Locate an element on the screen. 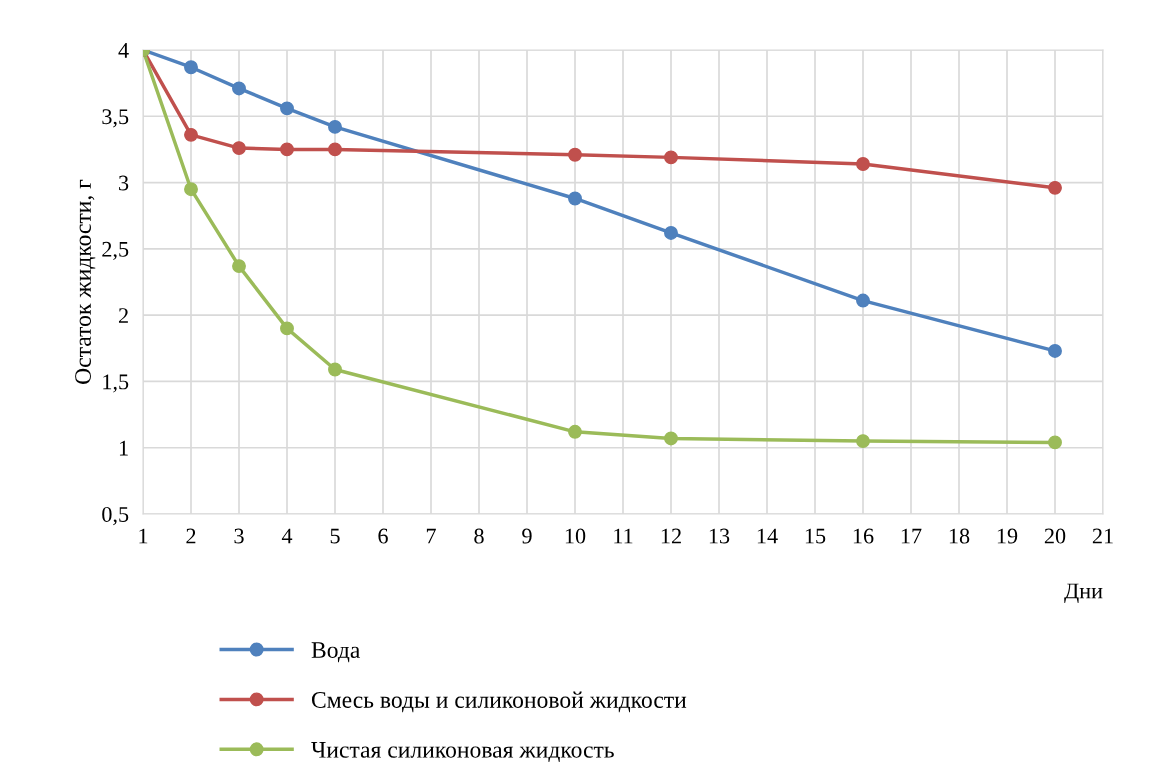  x-tick-label: 10 is located at coordinates (575, 536).